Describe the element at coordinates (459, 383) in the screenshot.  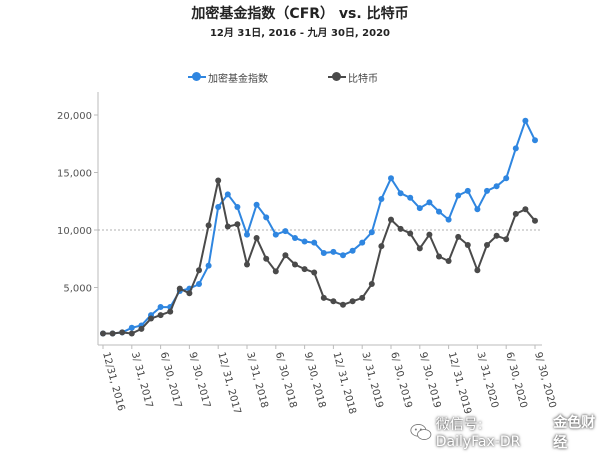
I see `x-tick-label: 12/ 31, 2019` at that location.